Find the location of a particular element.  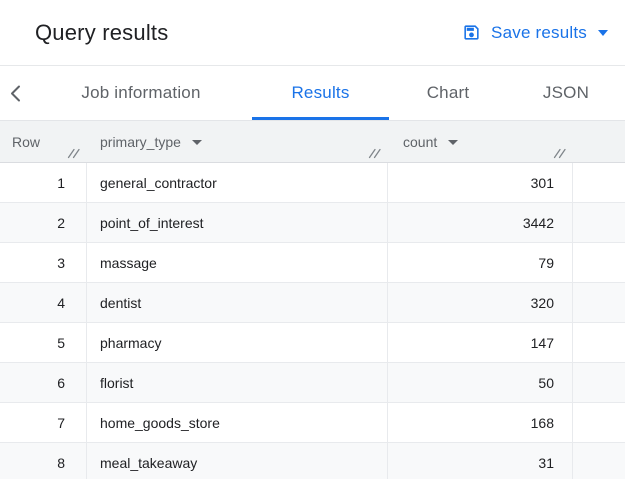

count-cell: 147 is located at coordinates (480, 342).